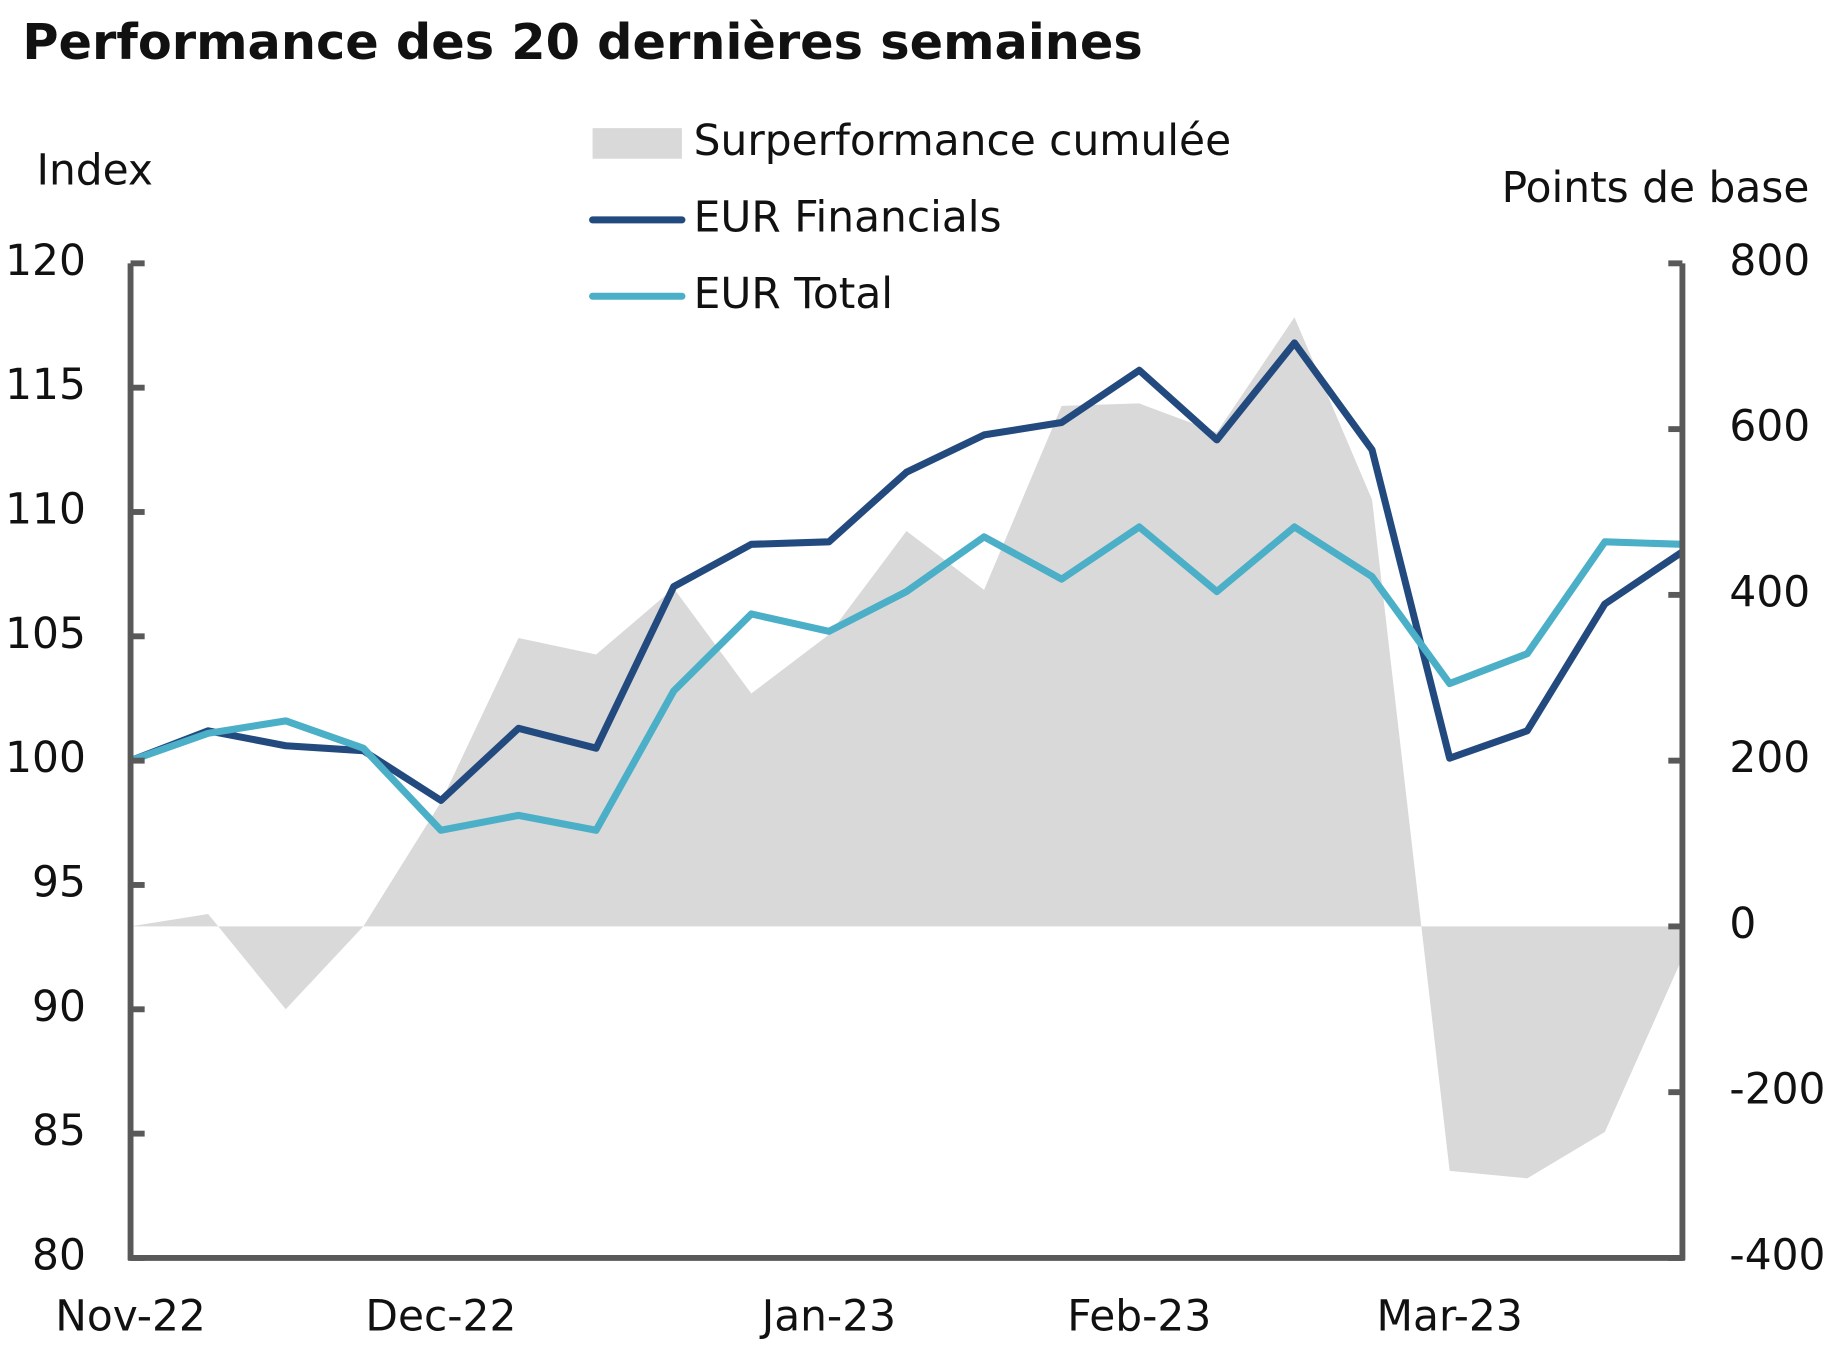 The image size is (1840, 1352). Describe the element at coordinates (582, 42) in the screenshot. I see `chart-title: Performance des 20 dernières semaines` at that location.